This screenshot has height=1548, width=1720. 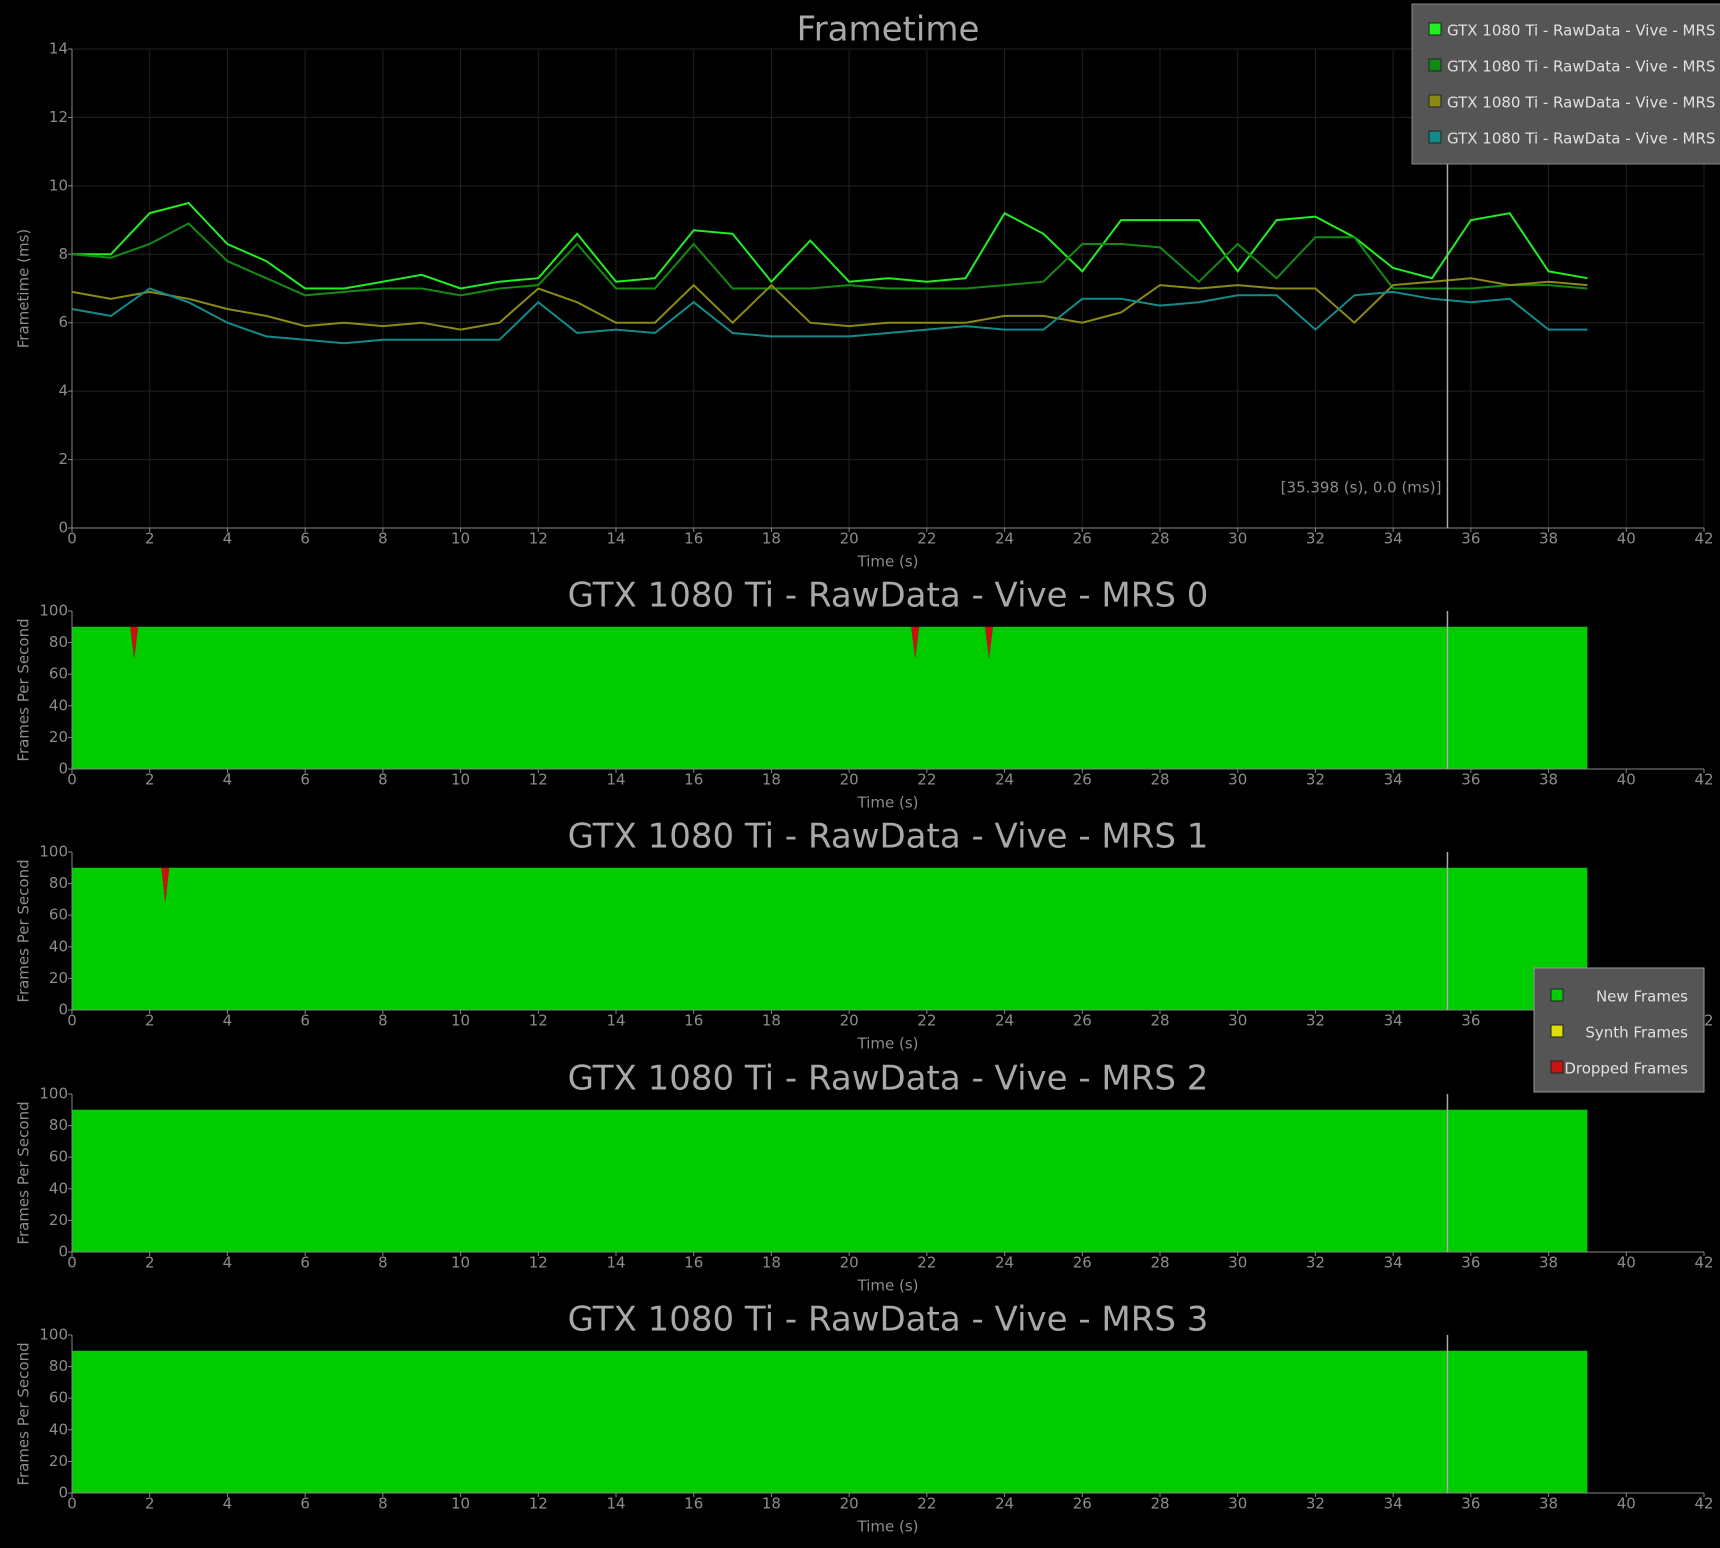 What do you see at coordinates (888, 1079) in the screenshot?
I see `chart-title: GTX 1080 Ti - RawData - Vive - MRS 2` at bounding box center [888, 1079].